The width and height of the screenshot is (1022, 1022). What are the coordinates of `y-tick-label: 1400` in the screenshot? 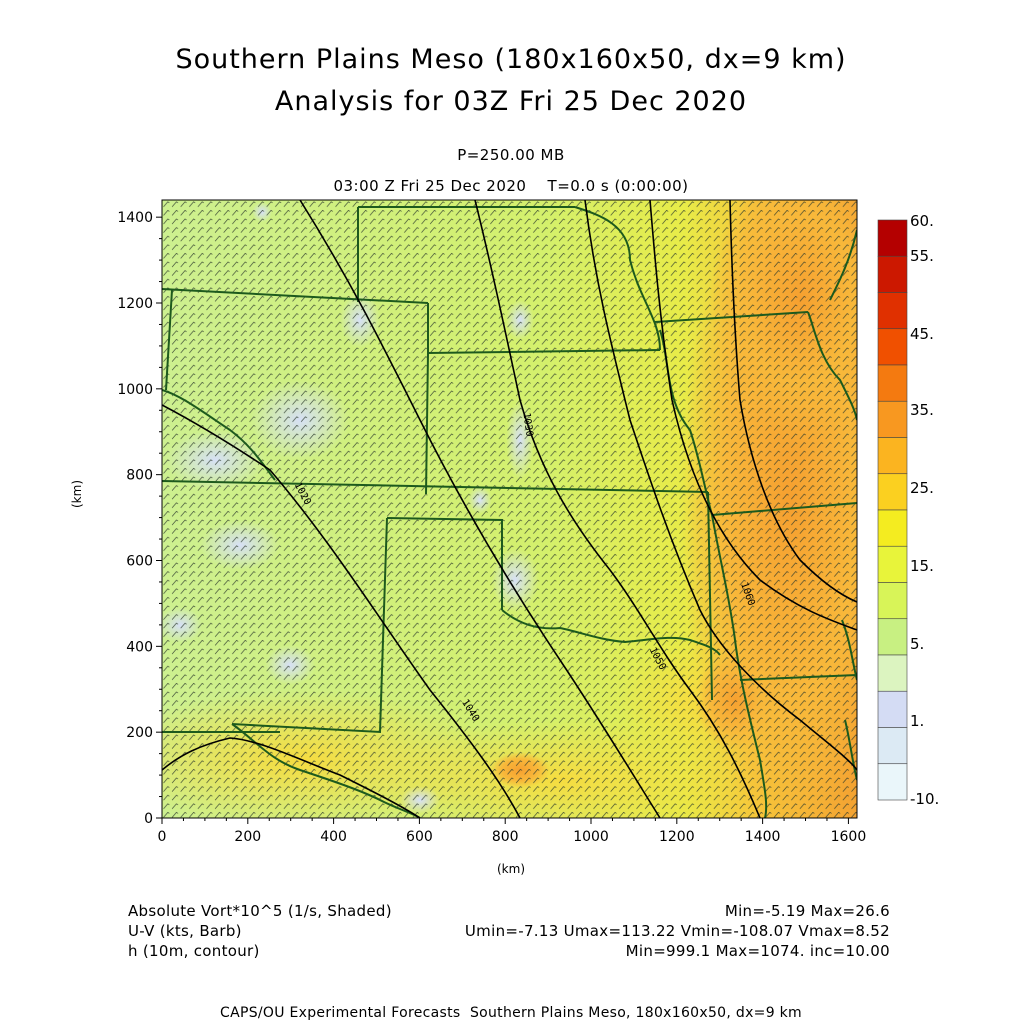 It's located at (135, 218).